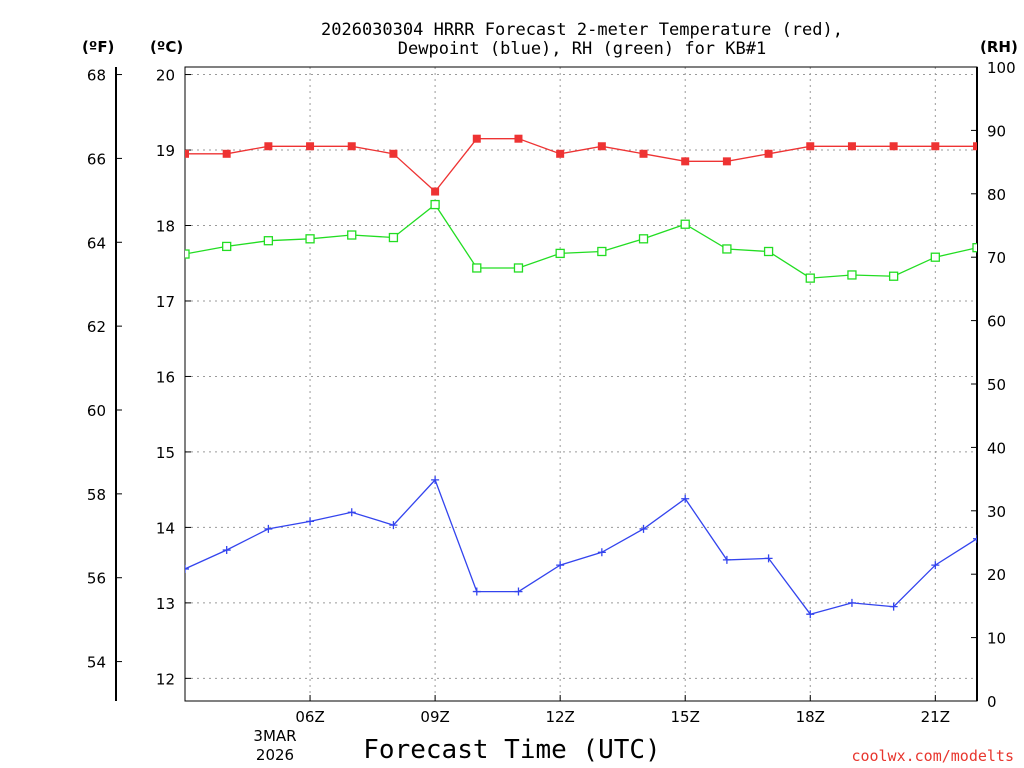 The width and height of the screenshot is (1024, 768). What do you see at coordinates (274, 736) in the screenshot?
I see `date-label-month: 3MAR` at bounding box center [274, 736].